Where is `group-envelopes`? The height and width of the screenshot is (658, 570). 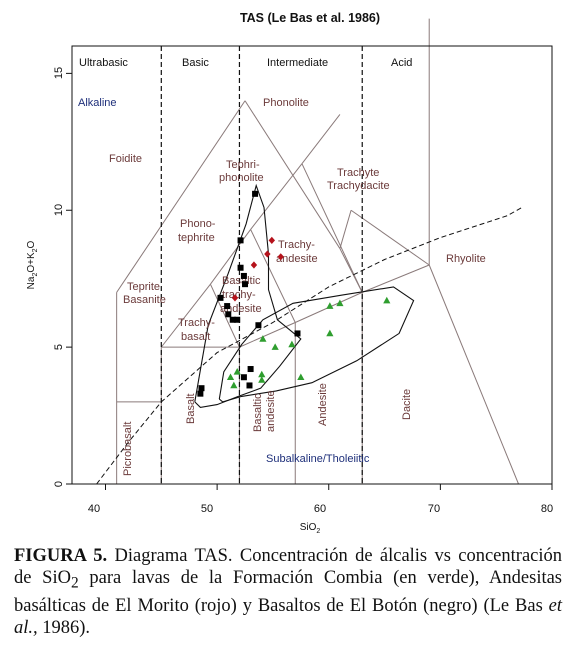 group-envelopes is located at coordinates (304, 295).